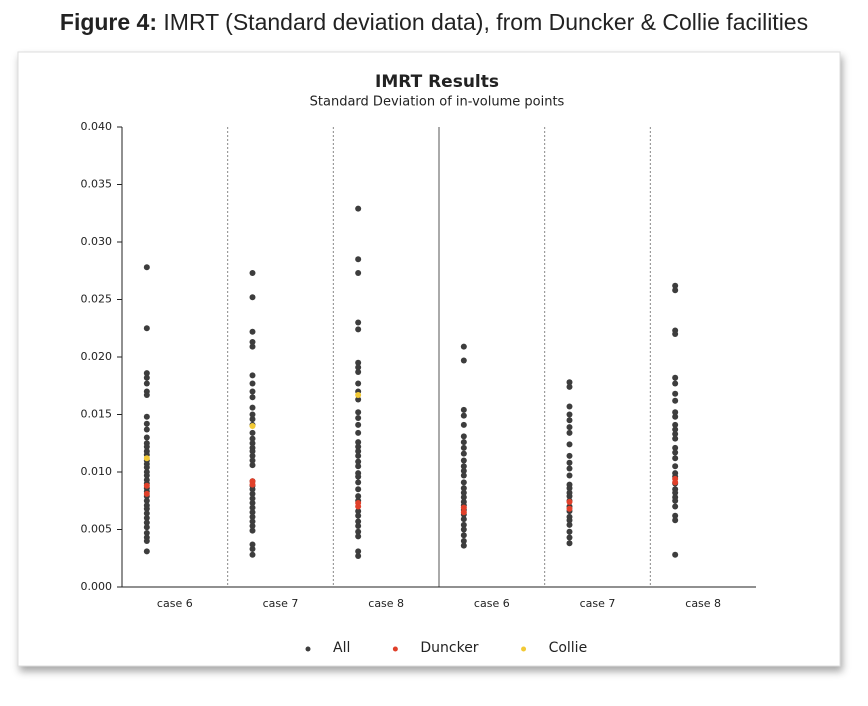 The image size is (868, 706). I want to click on y-tick-label: 0.005, so click(97, 529).